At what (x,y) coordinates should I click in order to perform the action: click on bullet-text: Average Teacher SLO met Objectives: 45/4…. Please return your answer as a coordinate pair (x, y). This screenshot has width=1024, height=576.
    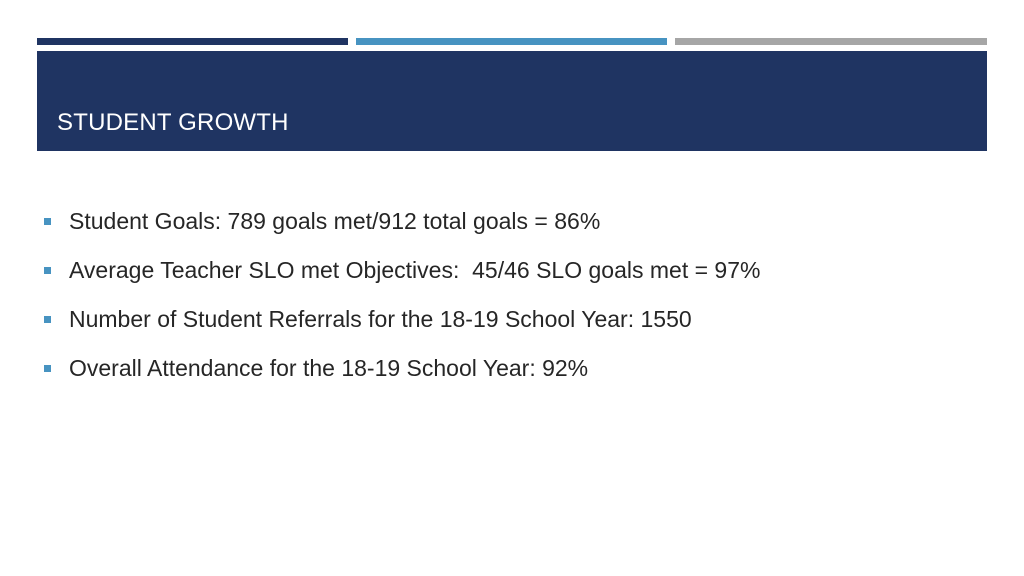
    Looking at the image, I should click on (415, 270).